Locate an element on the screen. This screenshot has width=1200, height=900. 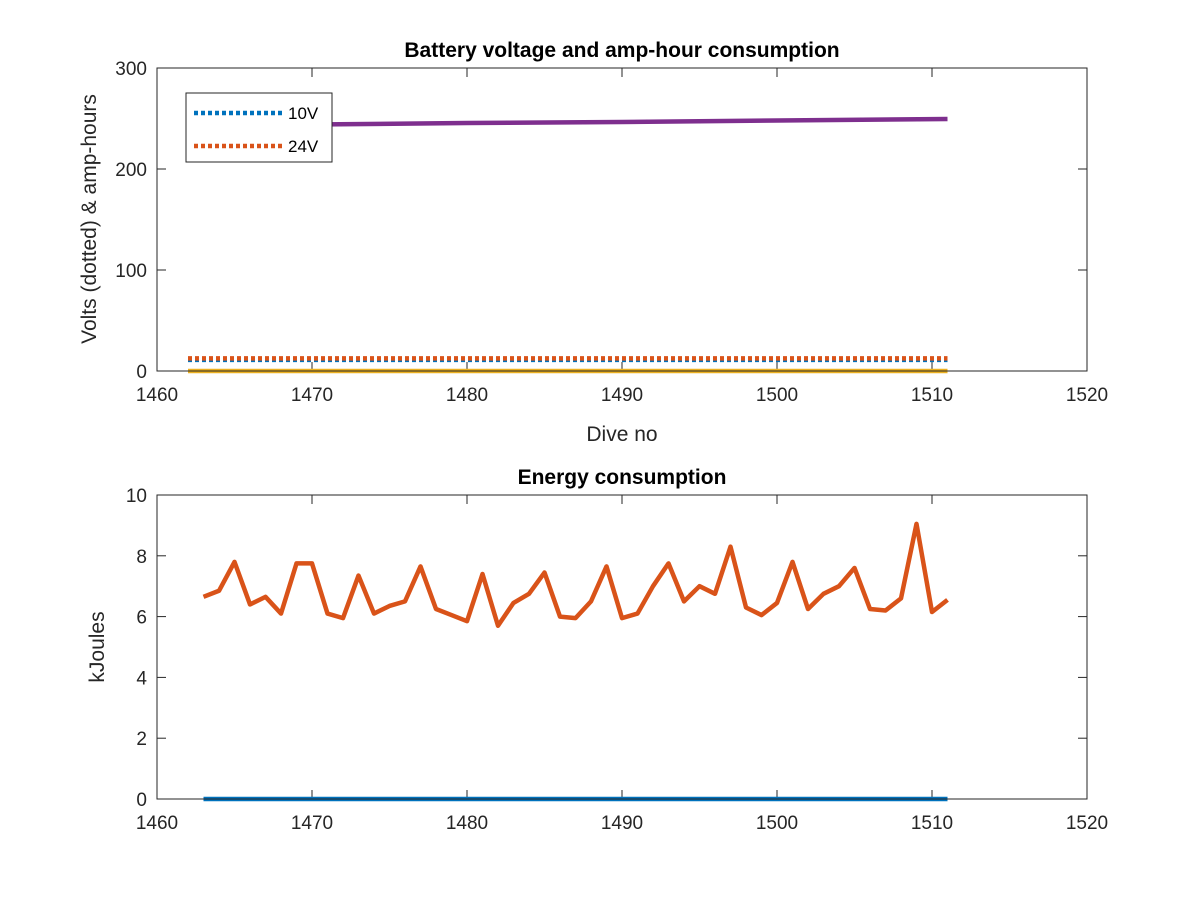
axes-2-xtick-label: 1510 is located at coordinates (932, 823).